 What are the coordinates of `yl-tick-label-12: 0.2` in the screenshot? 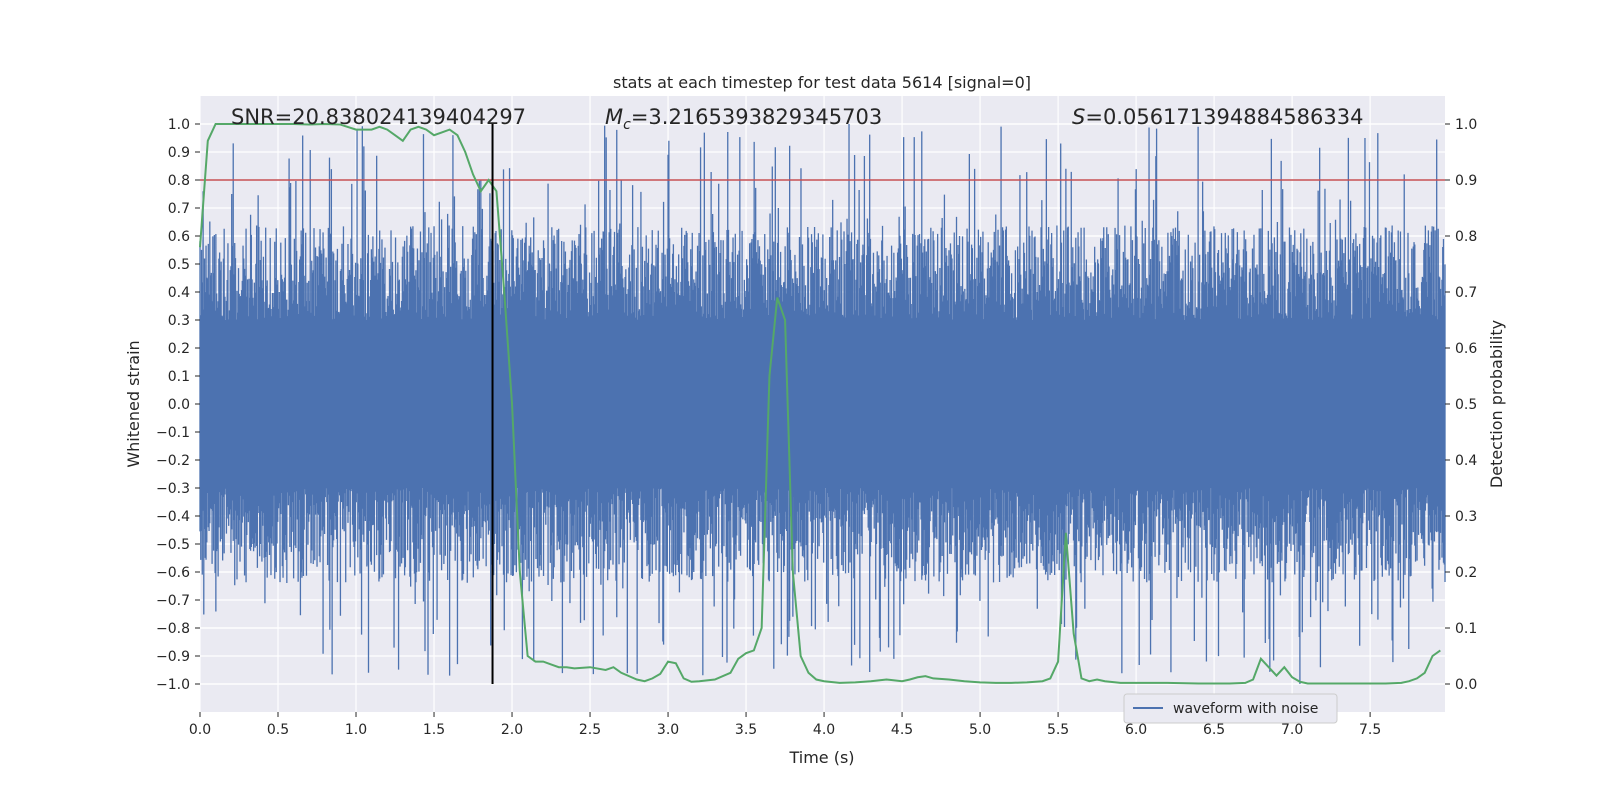 It's located at (179, 349).